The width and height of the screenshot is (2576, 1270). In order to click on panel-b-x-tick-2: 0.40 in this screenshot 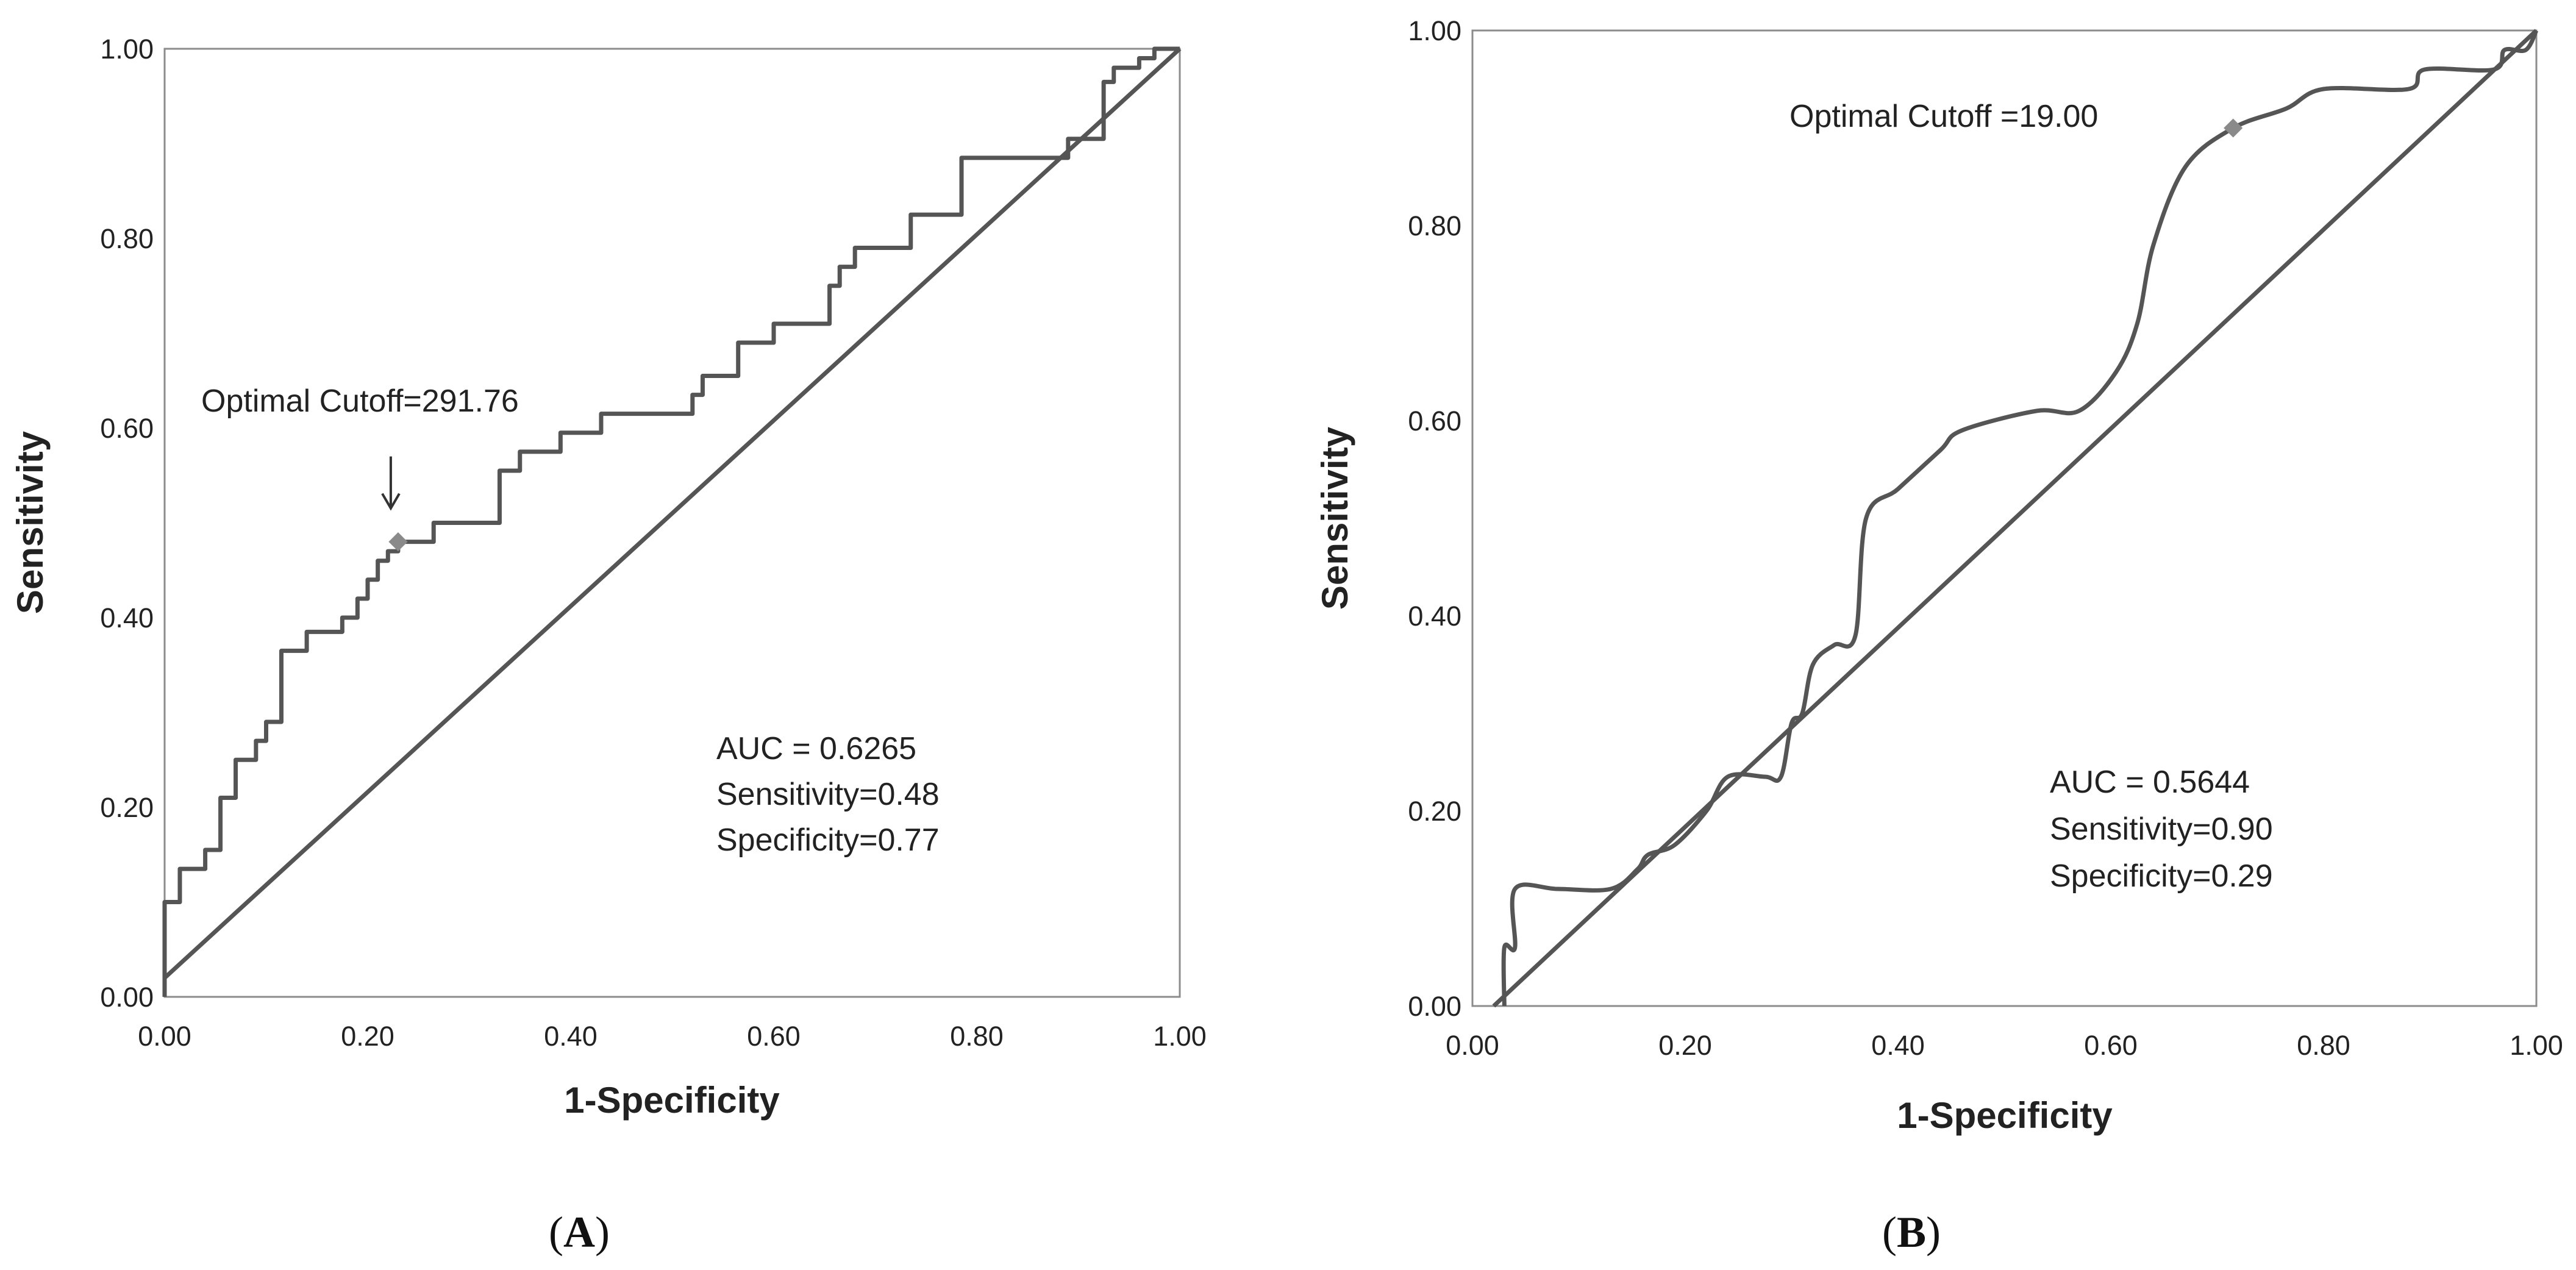, I will do `click(1898, 1045)`.